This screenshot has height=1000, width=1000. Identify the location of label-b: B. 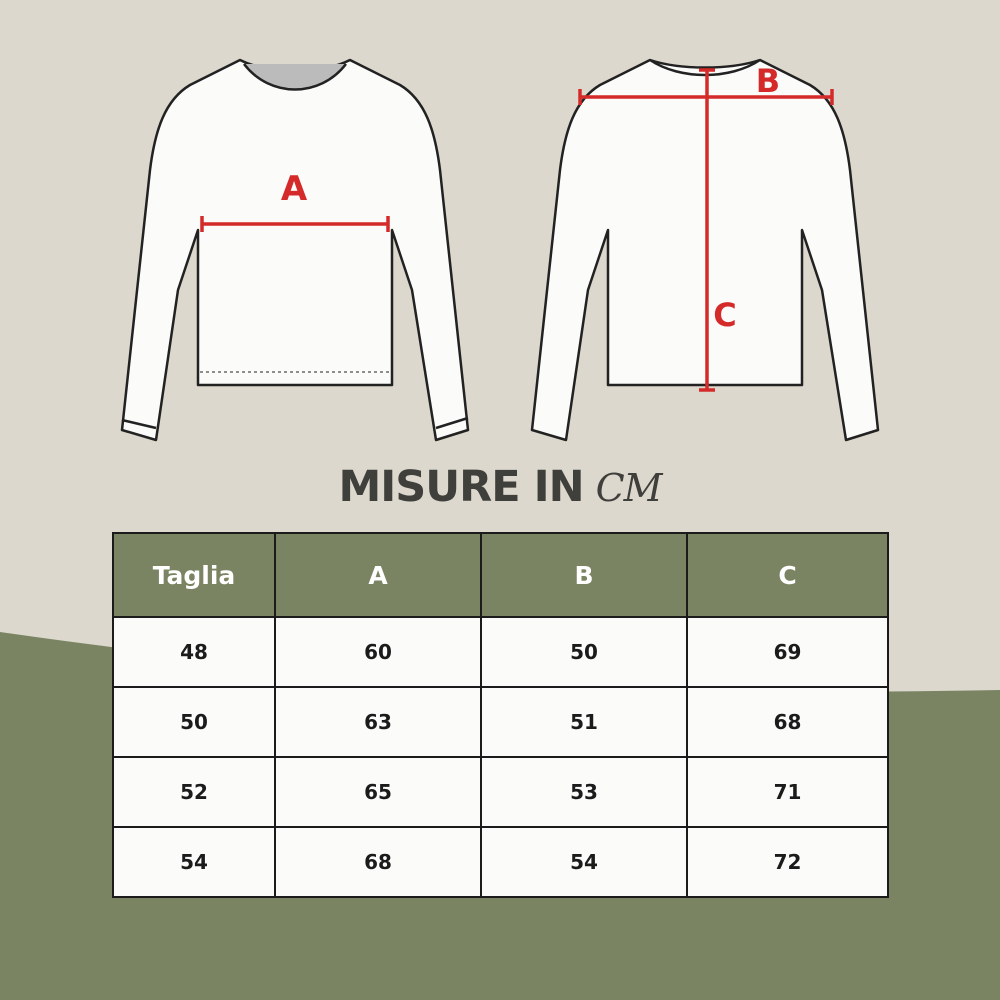
(768, 81).